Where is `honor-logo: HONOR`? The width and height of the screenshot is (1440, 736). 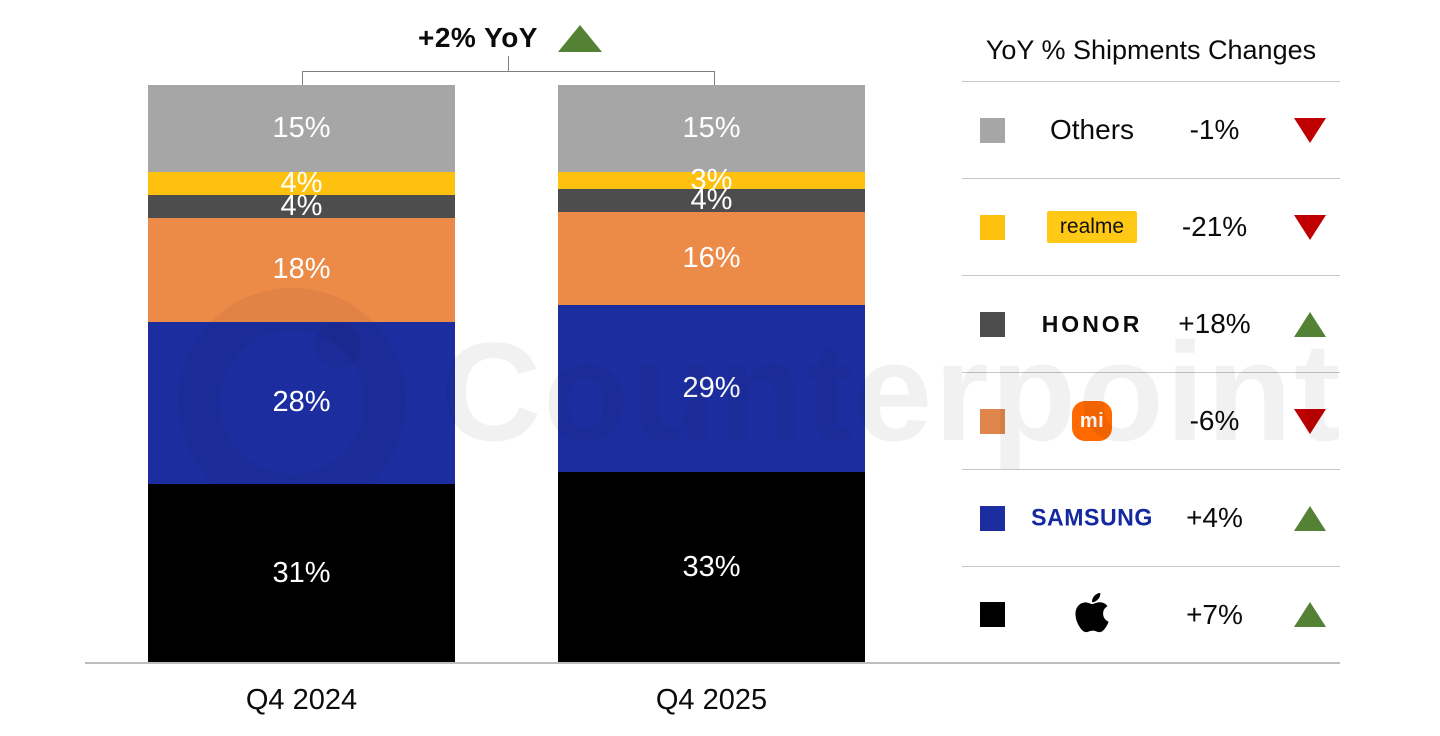 honor-logo: HONOR is located at coordinates (1092, 323).